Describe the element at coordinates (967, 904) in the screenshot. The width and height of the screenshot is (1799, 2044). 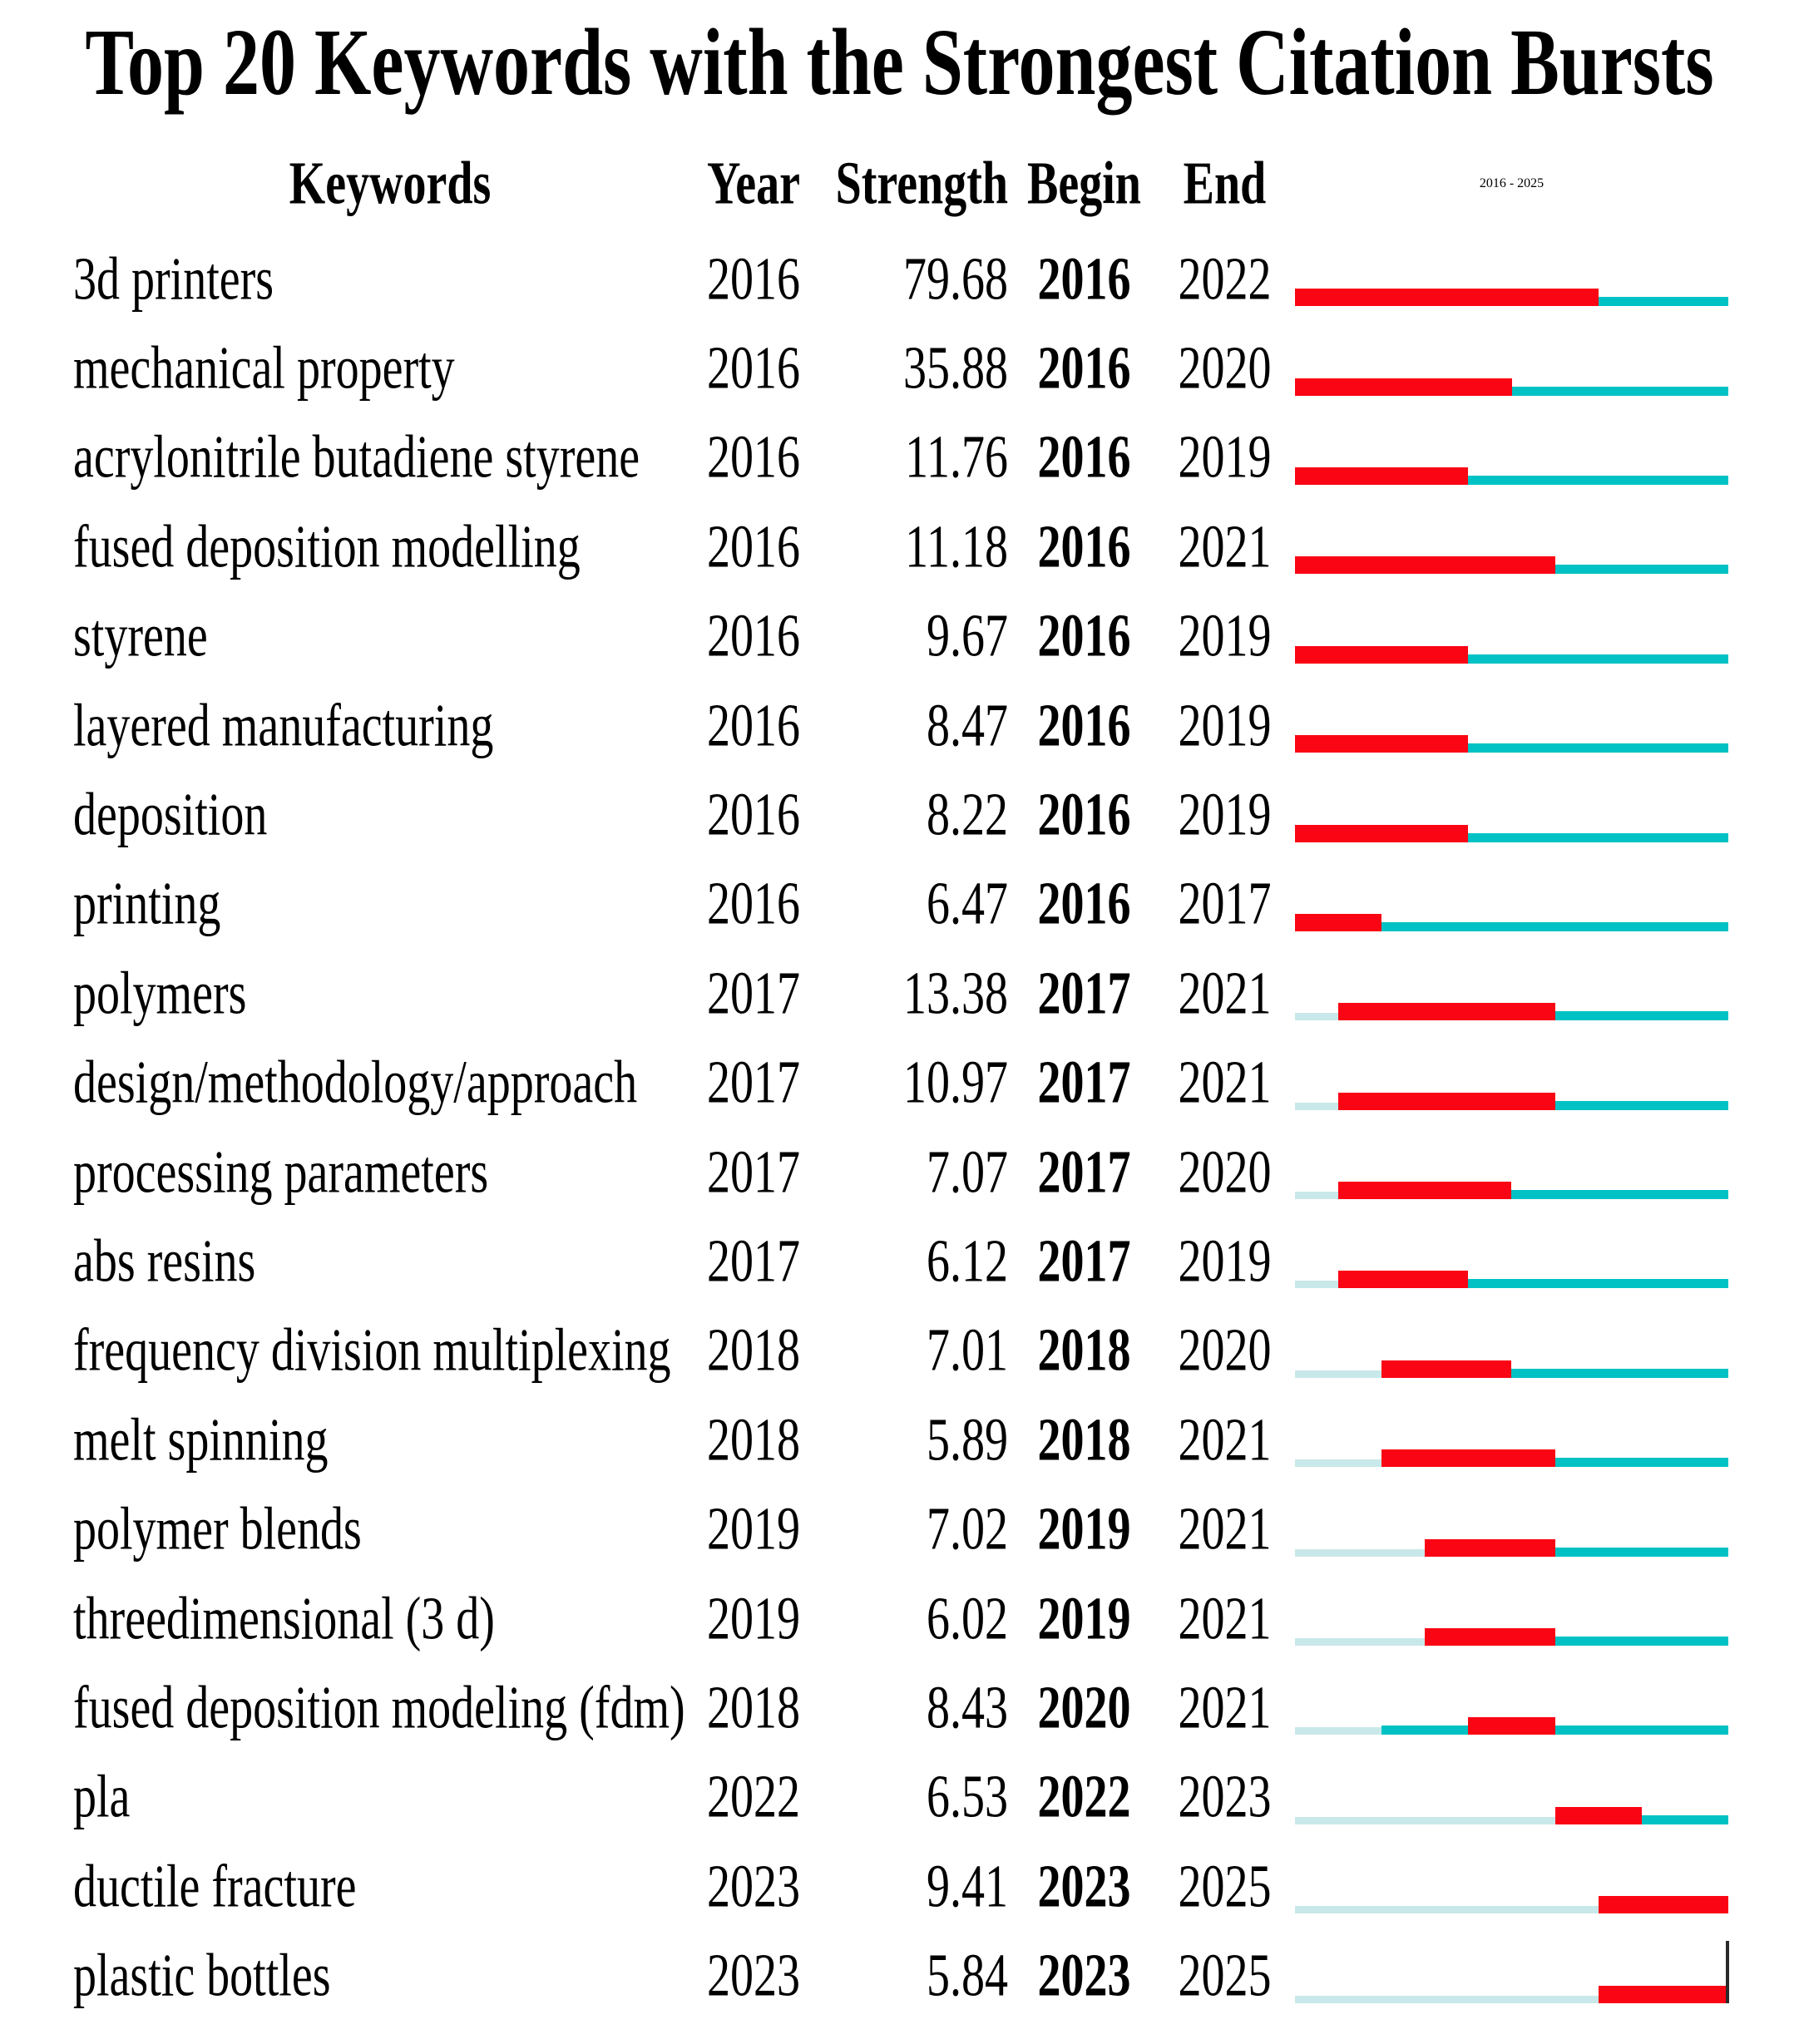
I see `strength-cell: 6.47` at that location.